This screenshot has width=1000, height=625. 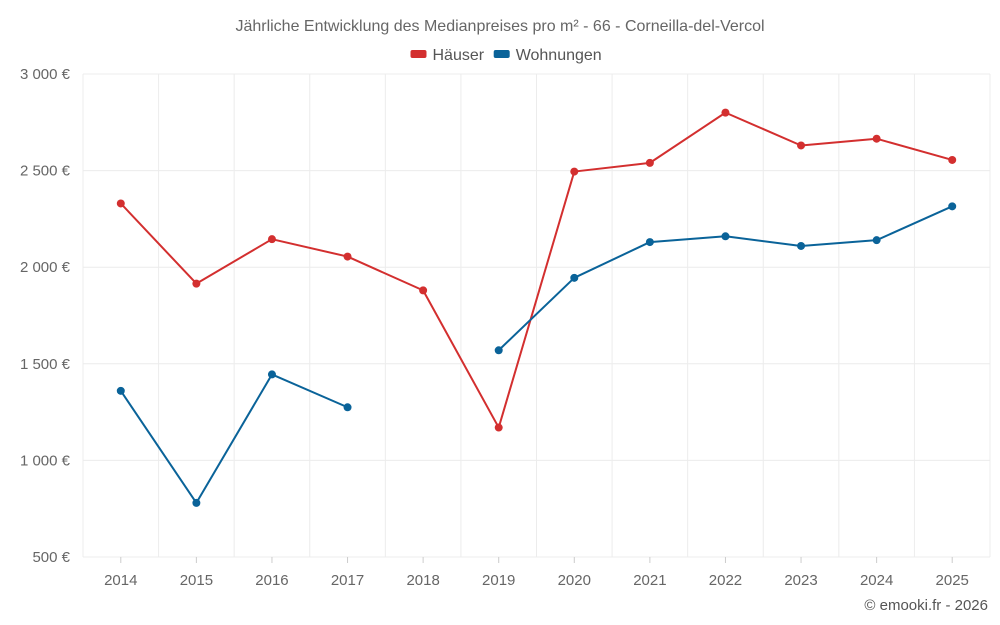 What do you see at coordinates (559, 55) in the screenshot?
I see `legend-label: Wohnungen` at bounding box center [559, 55].